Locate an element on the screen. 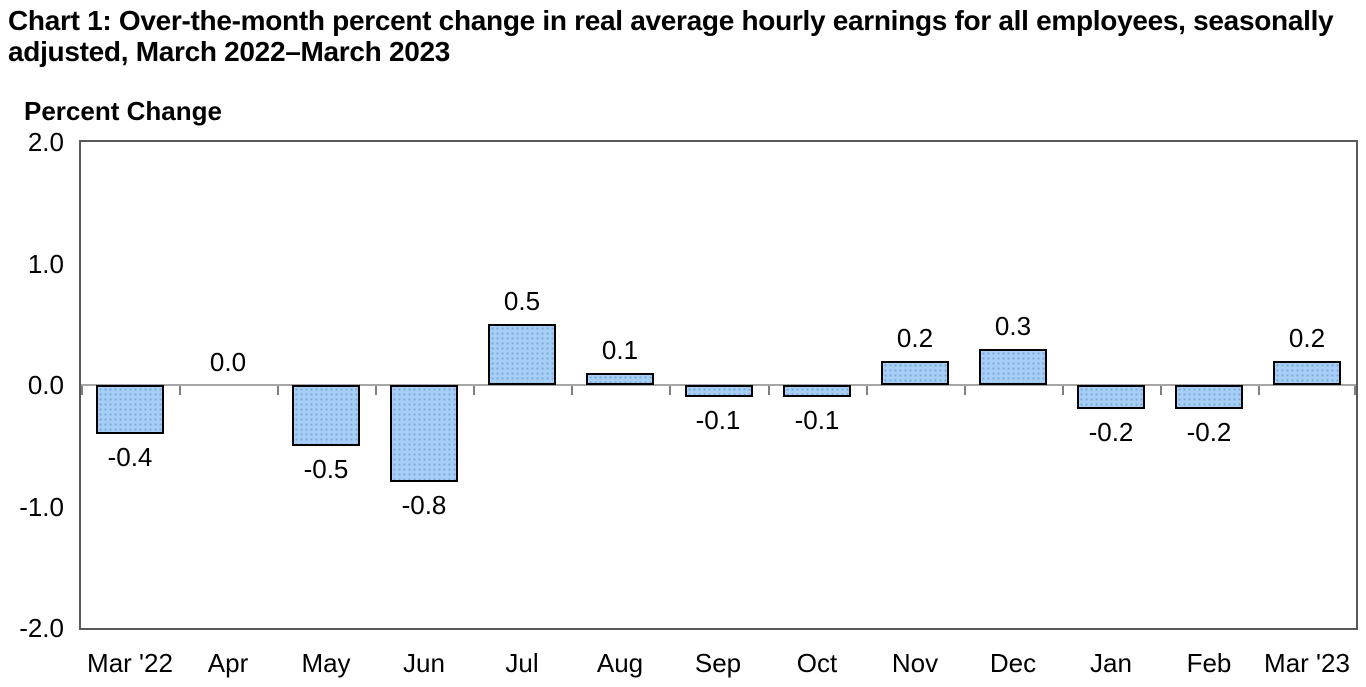 The width and height of the screenshot is (1366, 687). x-tick-label: Dec is located at coordinates (1013, 663).